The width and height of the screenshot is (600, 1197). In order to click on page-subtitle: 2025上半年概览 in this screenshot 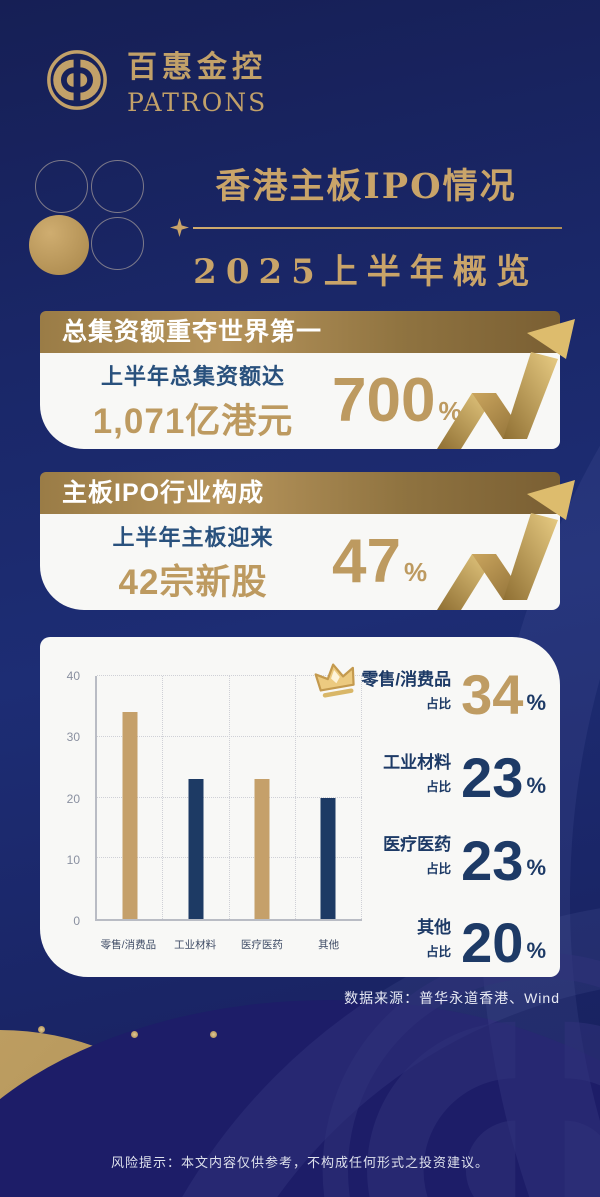, I will do `click(366, 272)`.